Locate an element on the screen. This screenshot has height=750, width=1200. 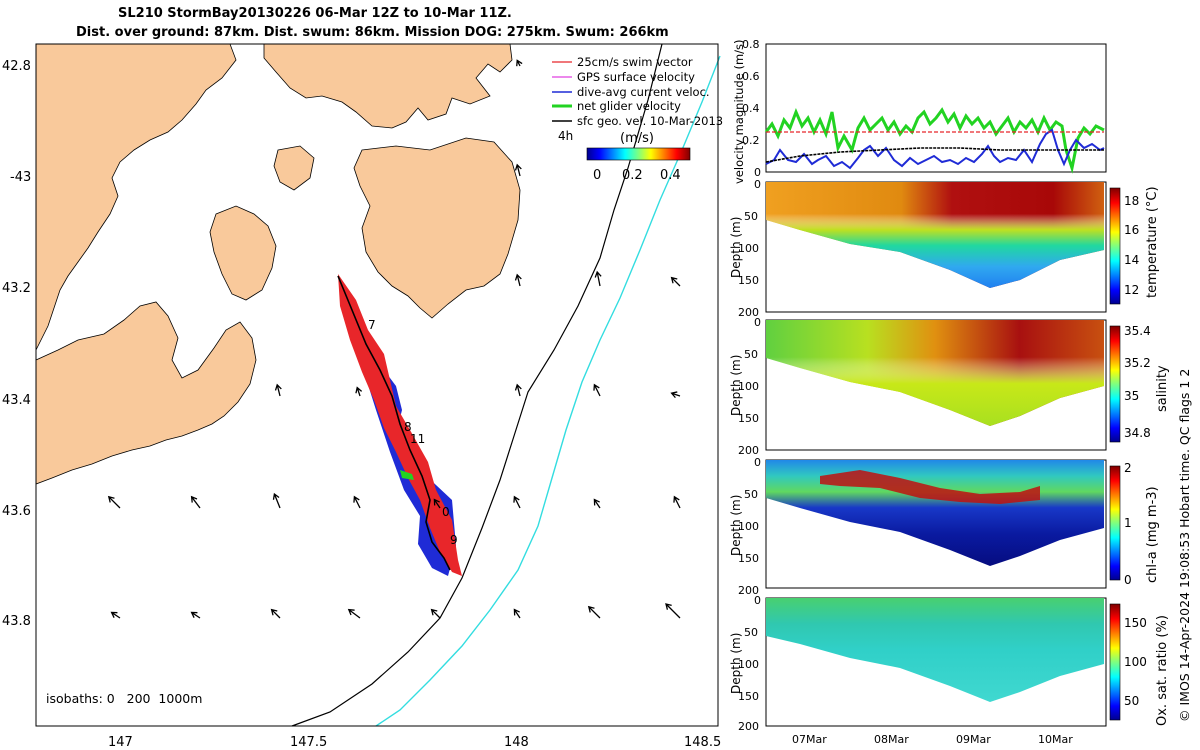
chl-ytick-100: 100 is located at coordinates (748, 526).